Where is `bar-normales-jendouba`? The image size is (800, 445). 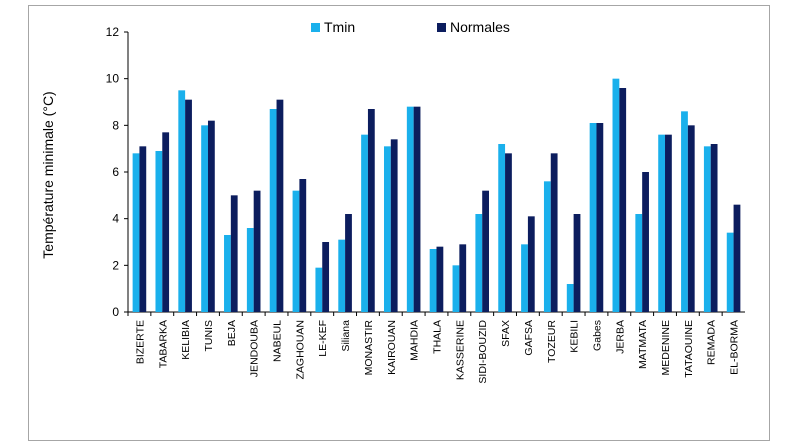 bar-normales-jendouba is located at coordinates (257, 251).